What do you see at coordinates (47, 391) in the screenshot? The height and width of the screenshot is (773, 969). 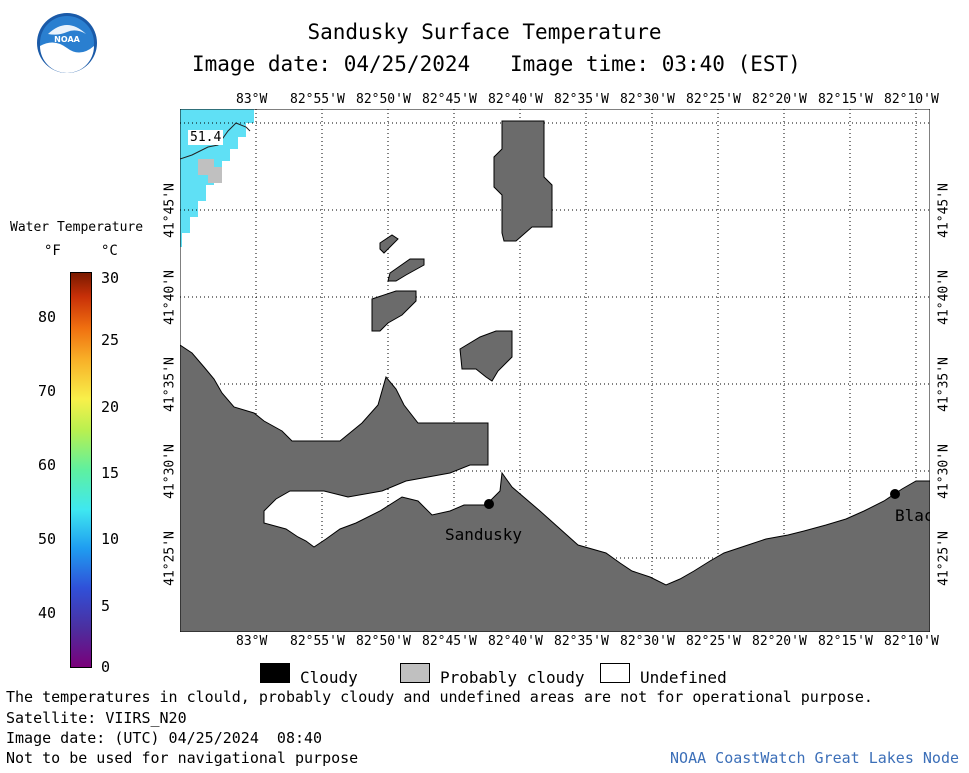 I see `colorbar-f-tick: 70` at bounding box center [47, 391].